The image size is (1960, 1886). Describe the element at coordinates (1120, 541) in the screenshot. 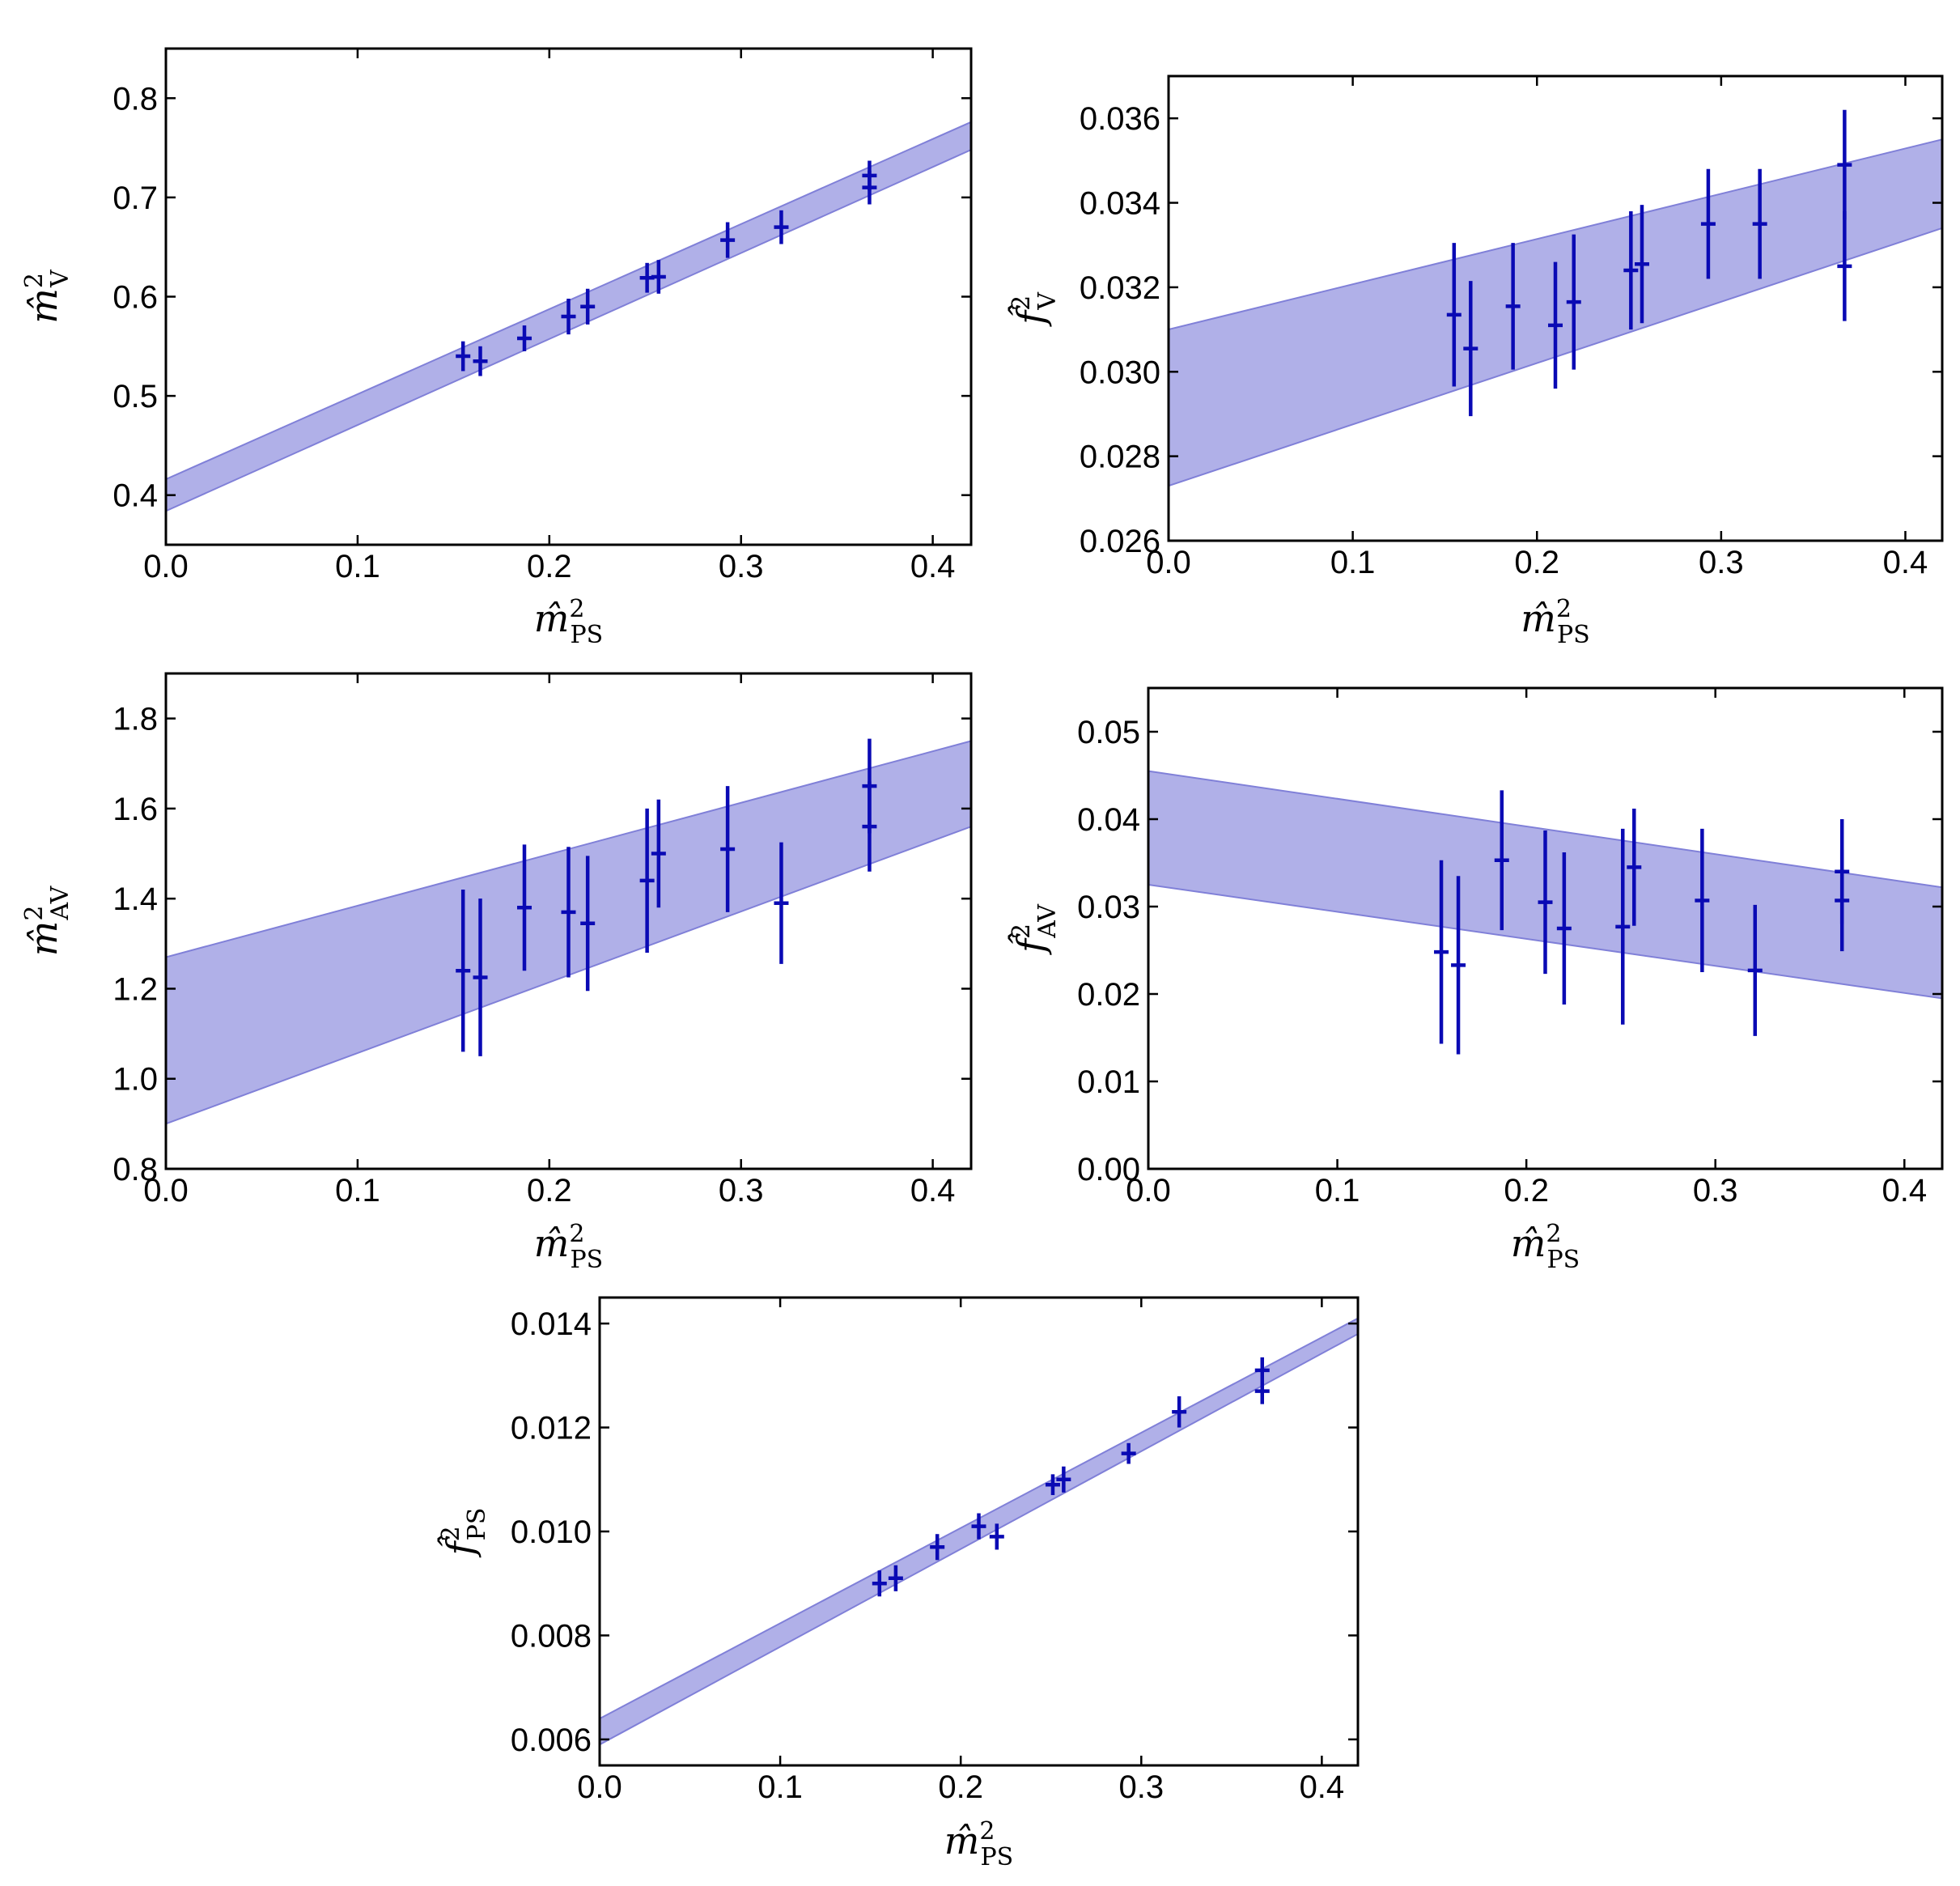

I see `y-tick-label: 0.026` at that location.